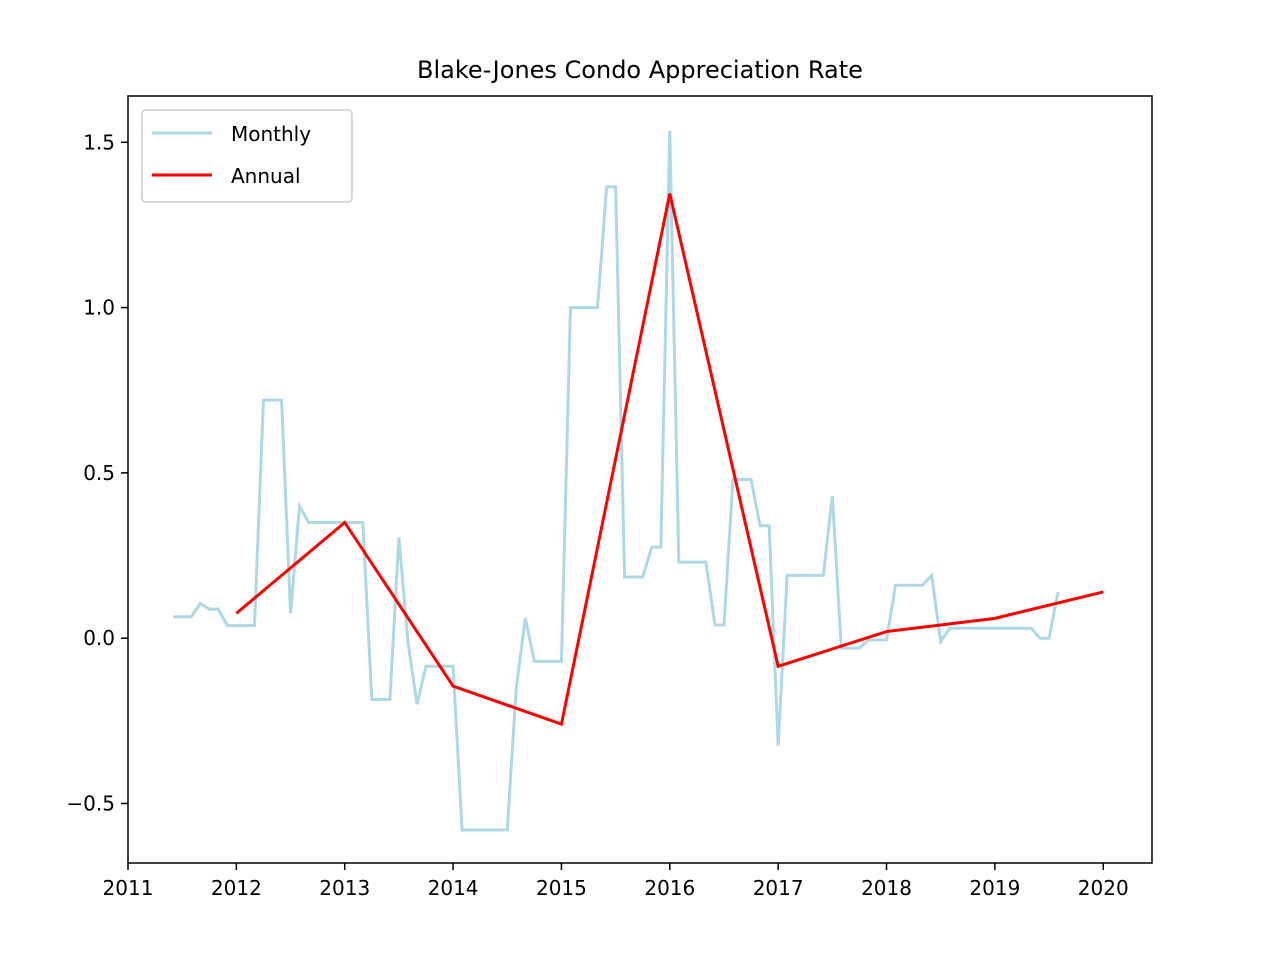 The image size is (1280, 960). What do you see at coordinates (90, 803) in the screenshot?
I see `y-tick-label: −0.5` at bounding box center [90, 803].